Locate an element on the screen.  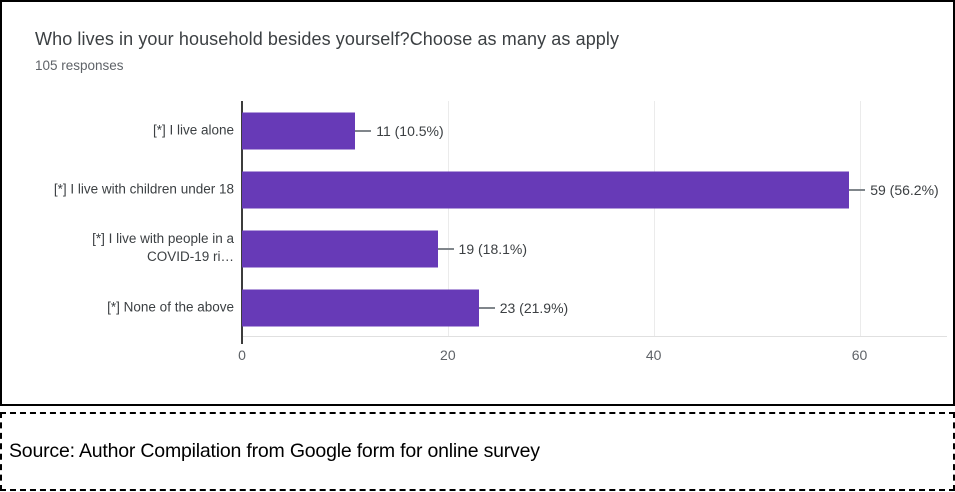
data-label: 11 (10.5%) is located at coordinates (410, 130).